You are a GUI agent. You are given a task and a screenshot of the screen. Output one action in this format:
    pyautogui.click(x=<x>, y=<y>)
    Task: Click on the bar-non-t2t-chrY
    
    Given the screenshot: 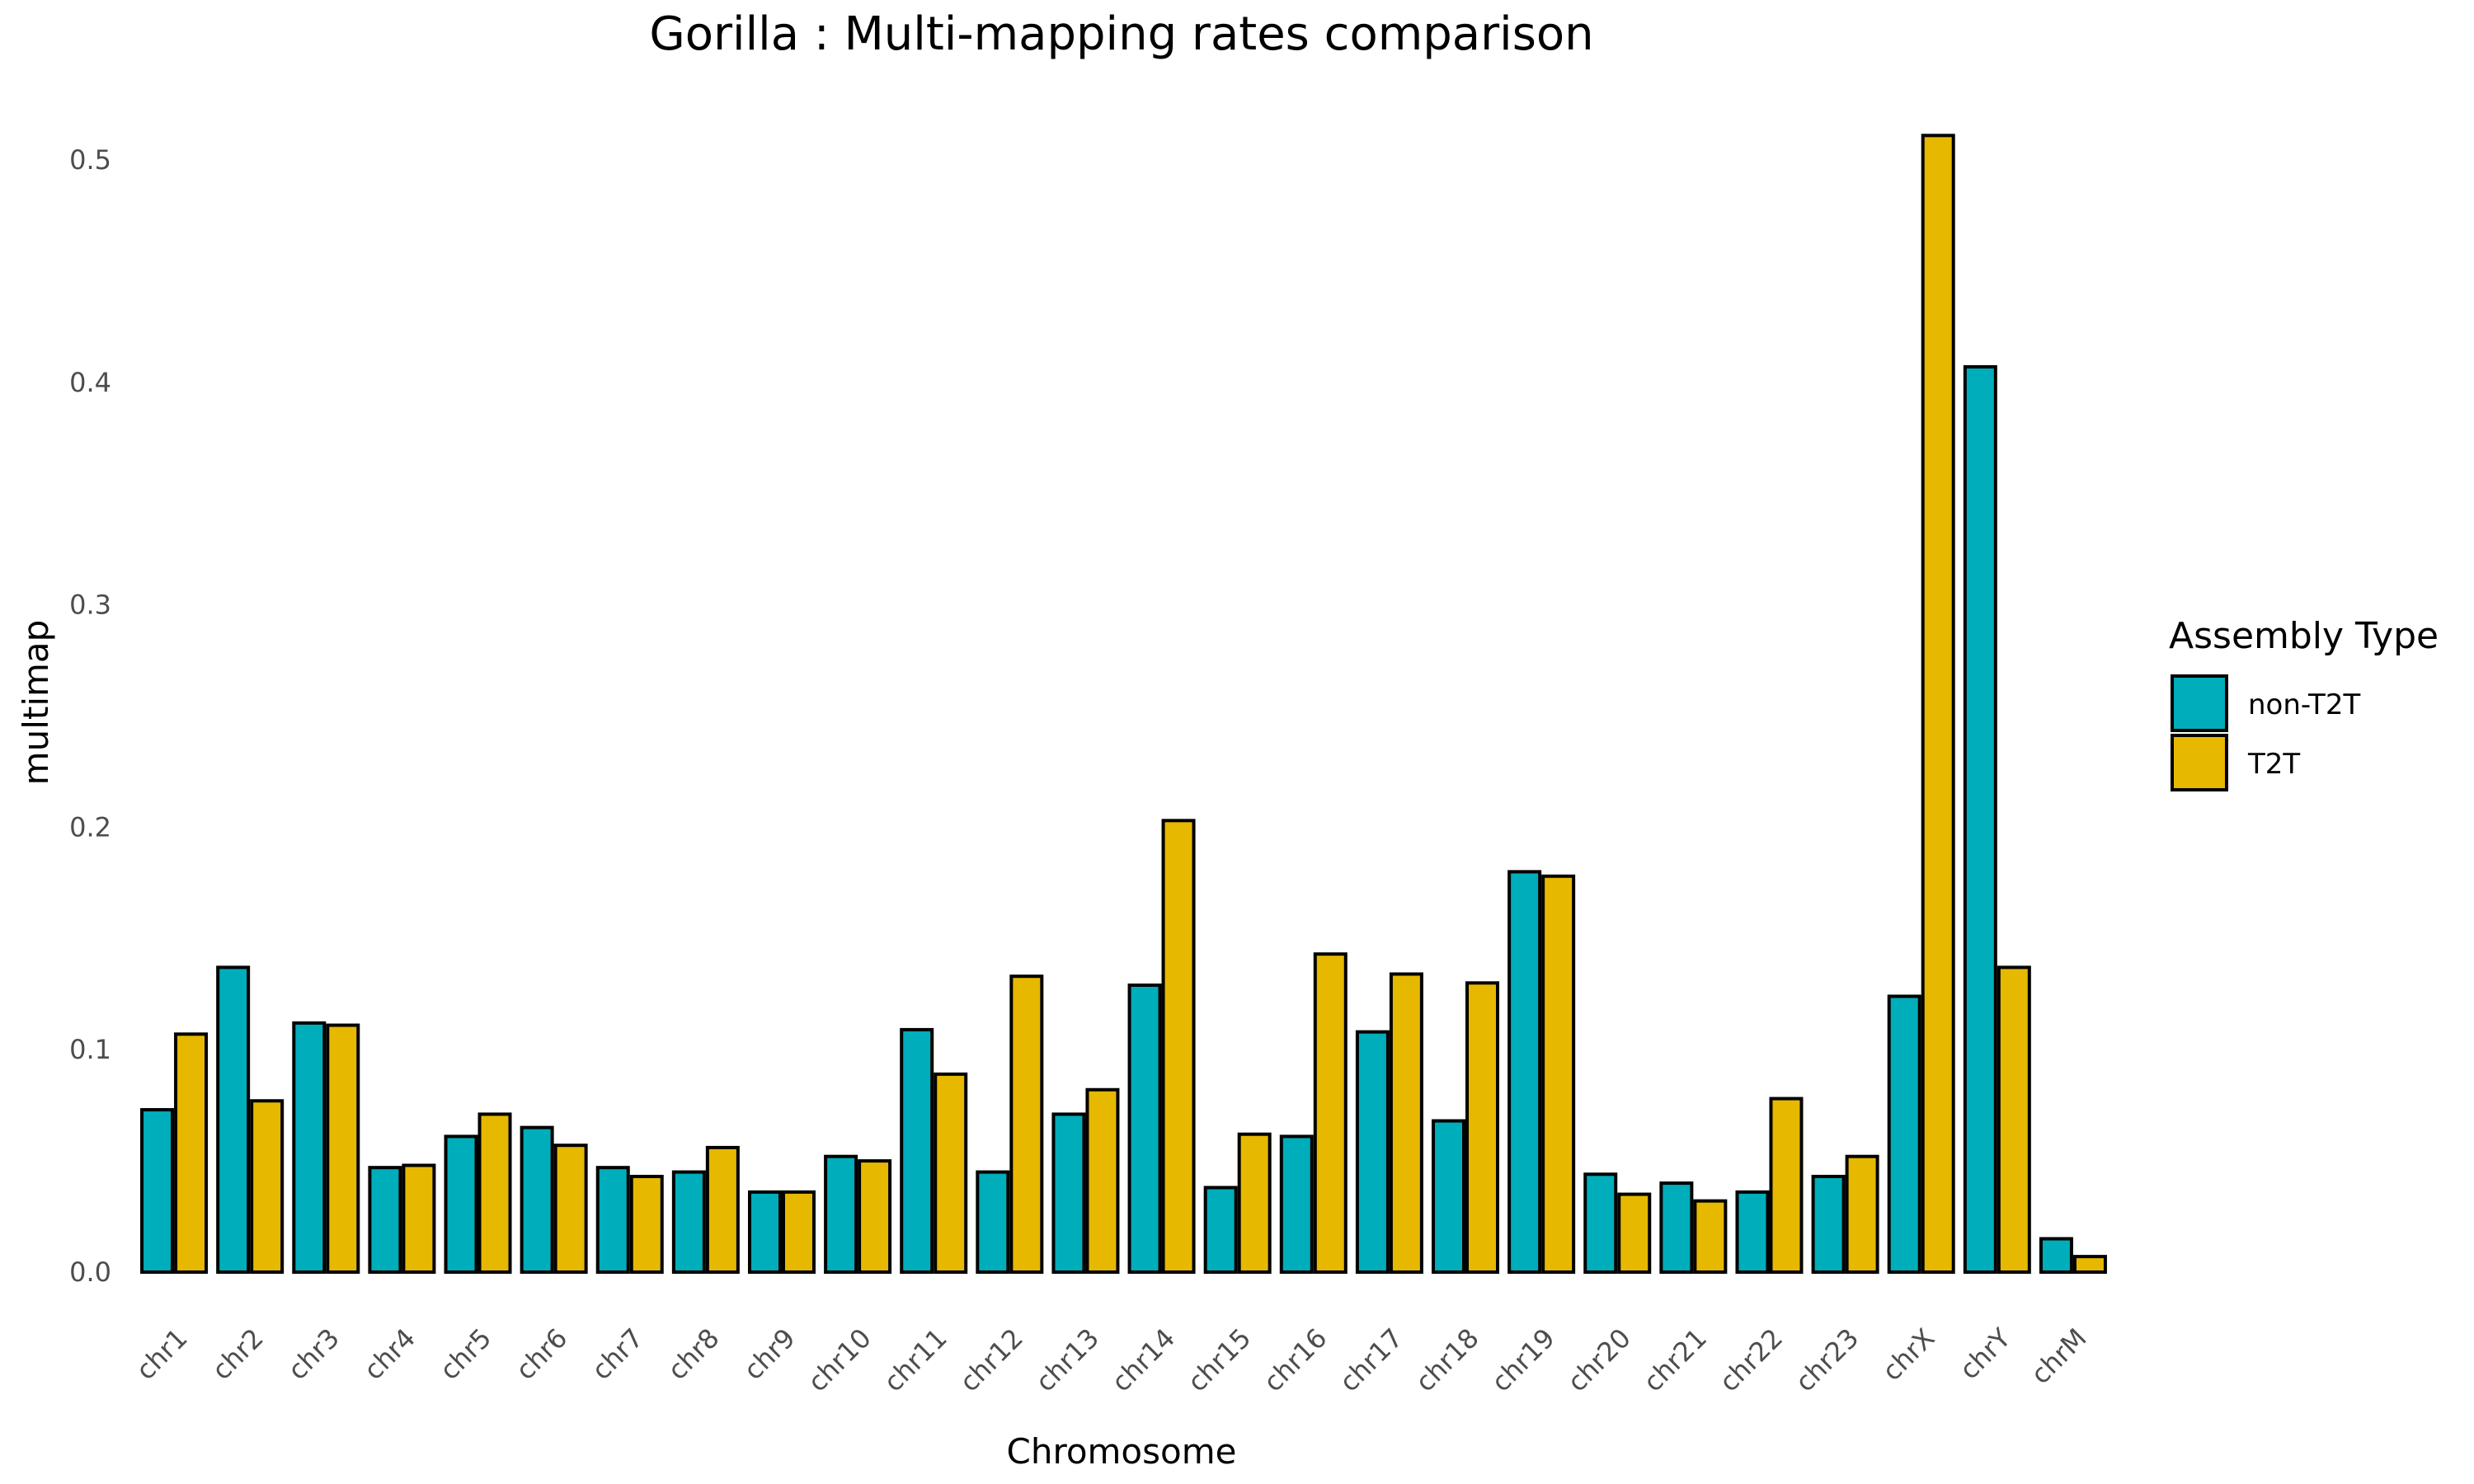 What is the action you would take?
    pyautogui.click(x=1980, y=819)
    